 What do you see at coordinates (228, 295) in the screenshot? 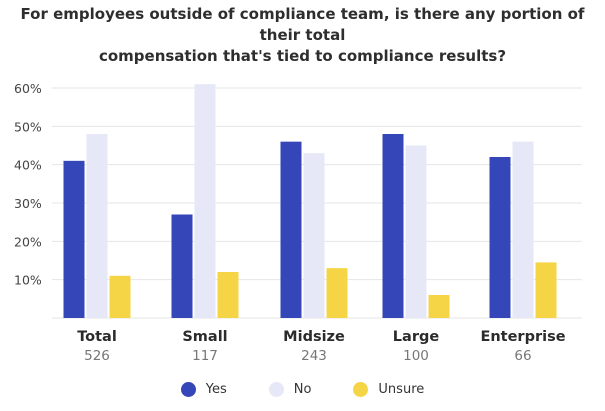
I see `bar-unsure-small` at bounding box center [228, 295].